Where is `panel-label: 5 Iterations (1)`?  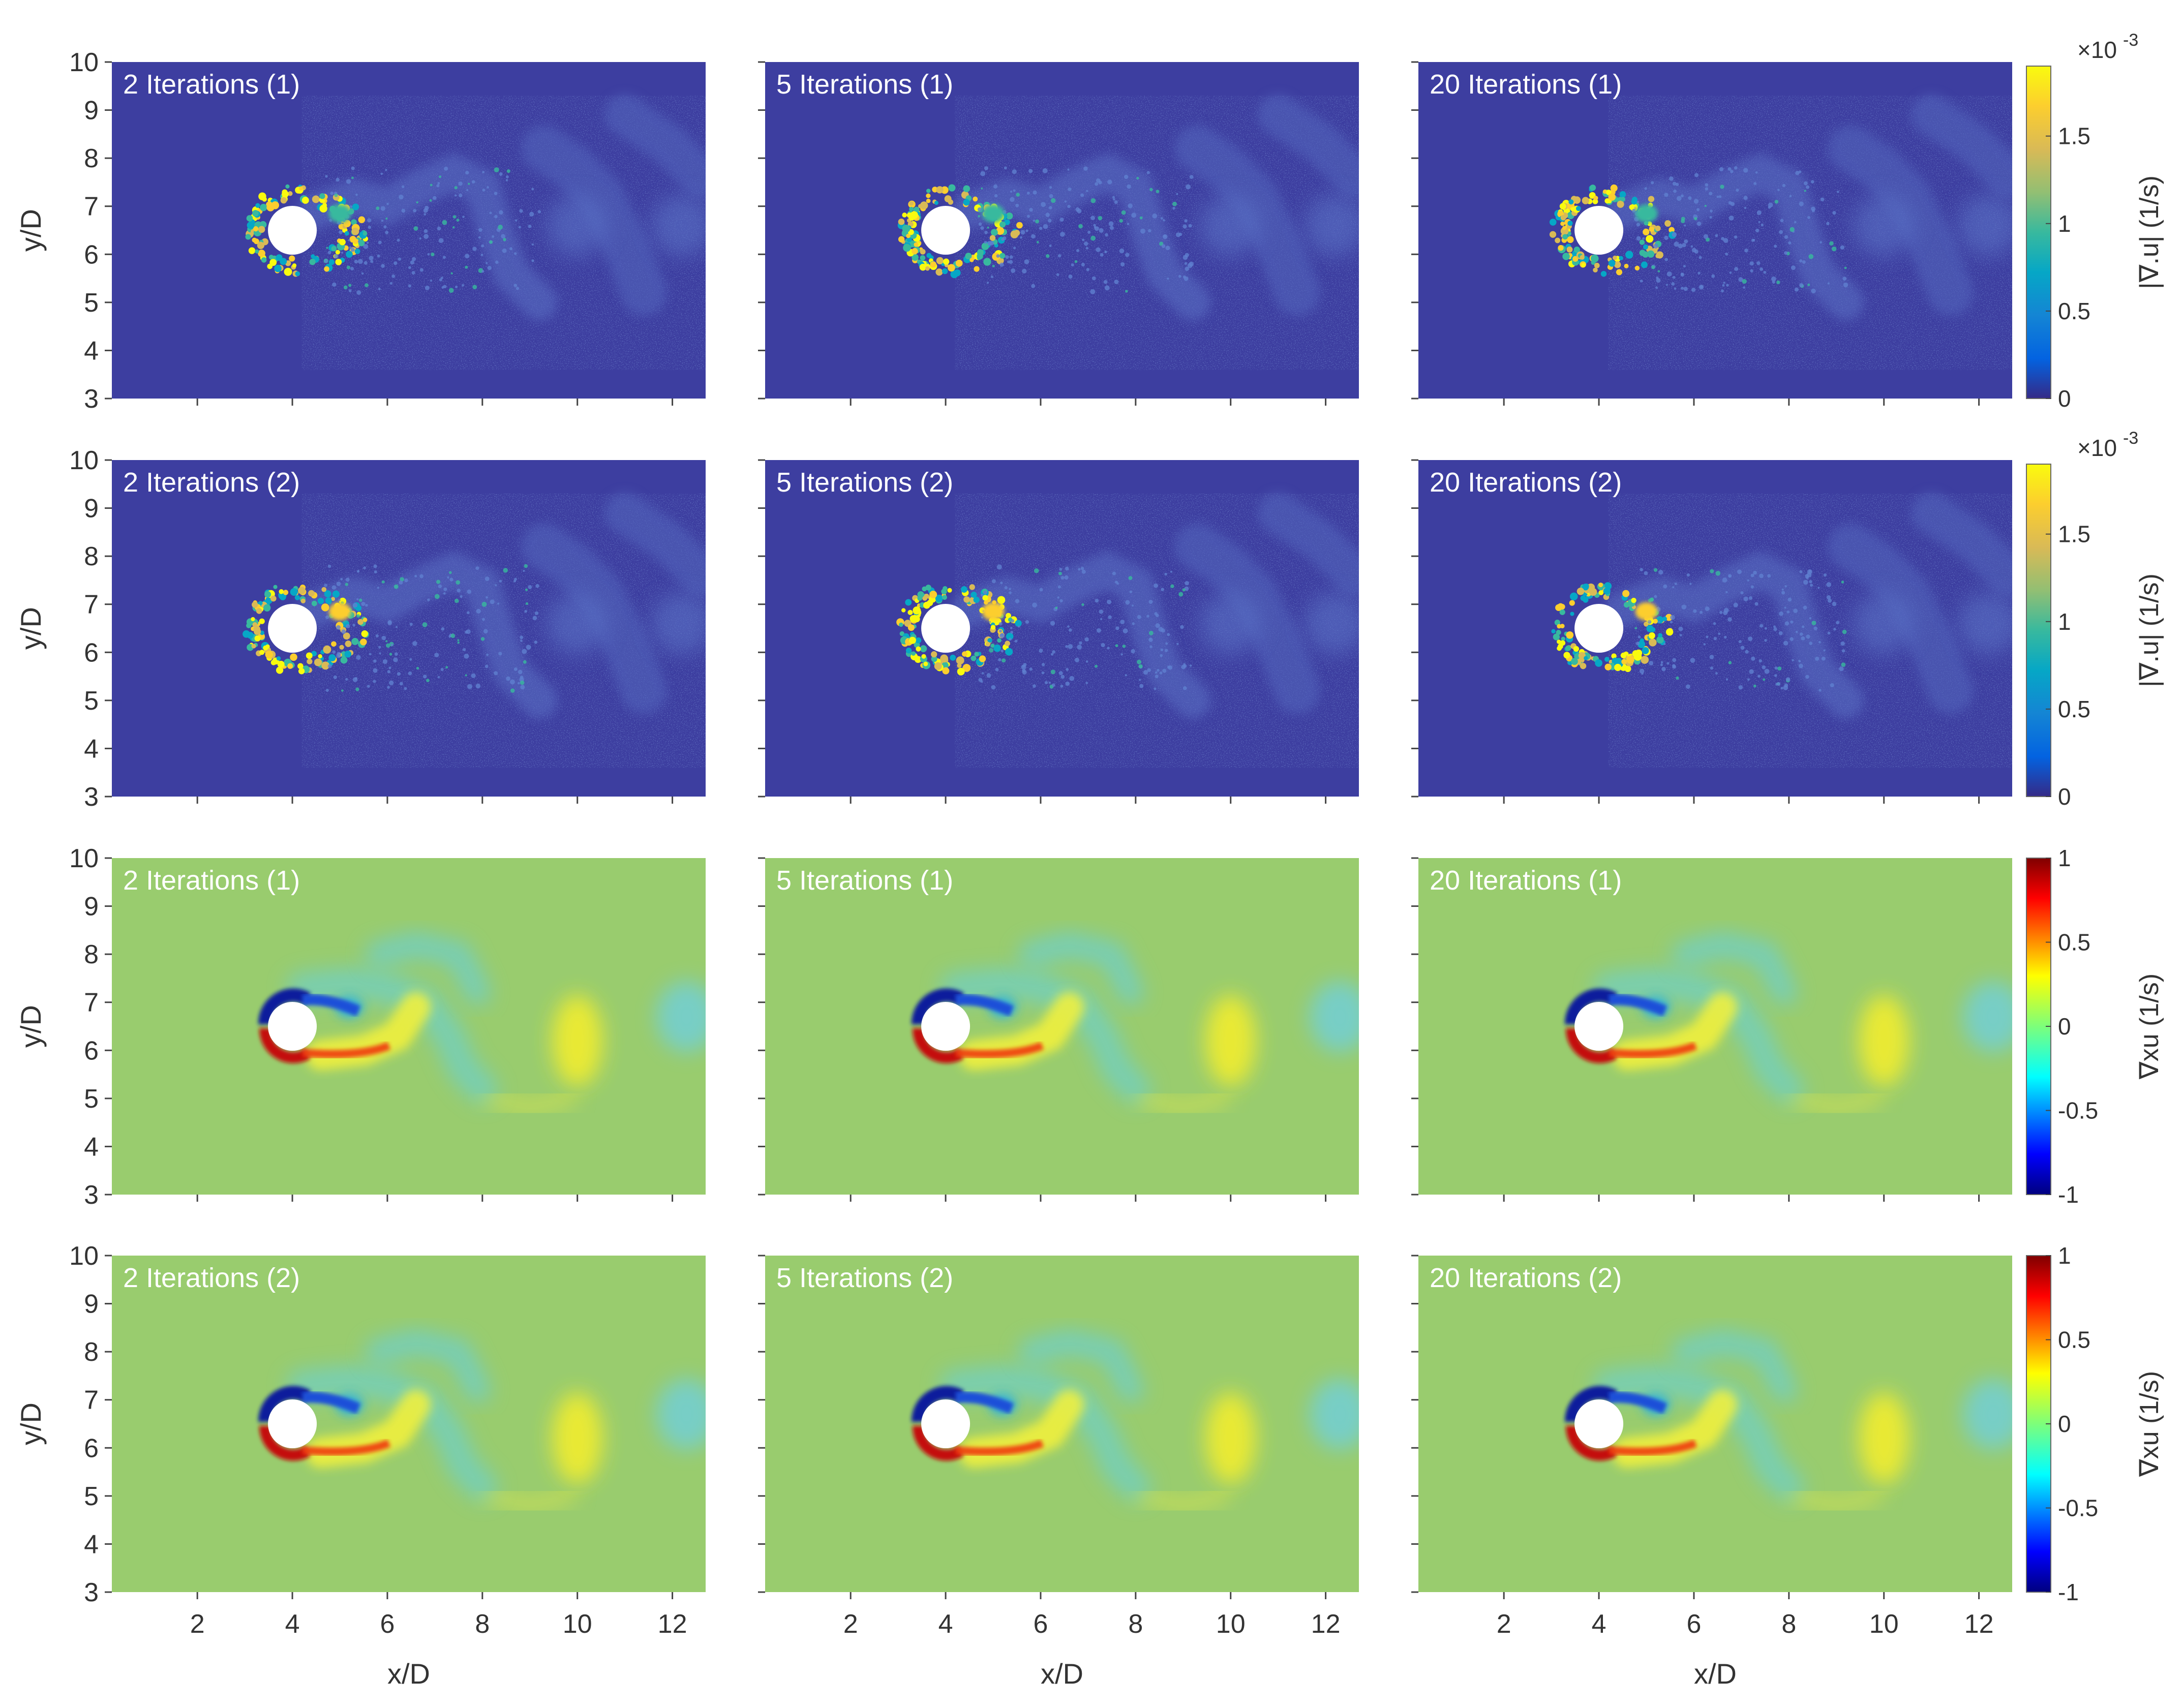
panel-label: 5 Iterations (1) is located at coordinates (864, 880).